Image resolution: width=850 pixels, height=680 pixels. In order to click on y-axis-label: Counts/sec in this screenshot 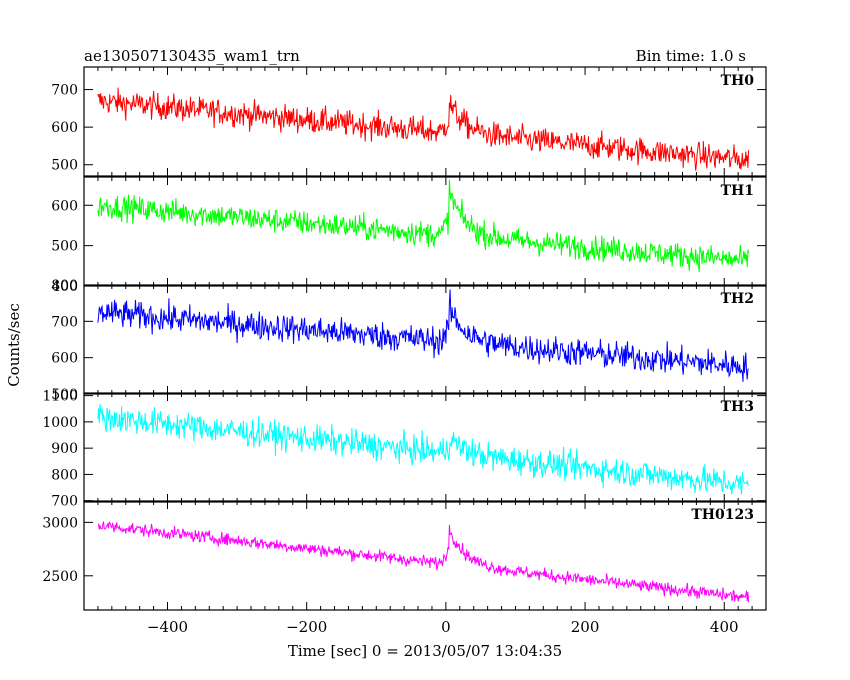, I will do `click(14, 345)`.